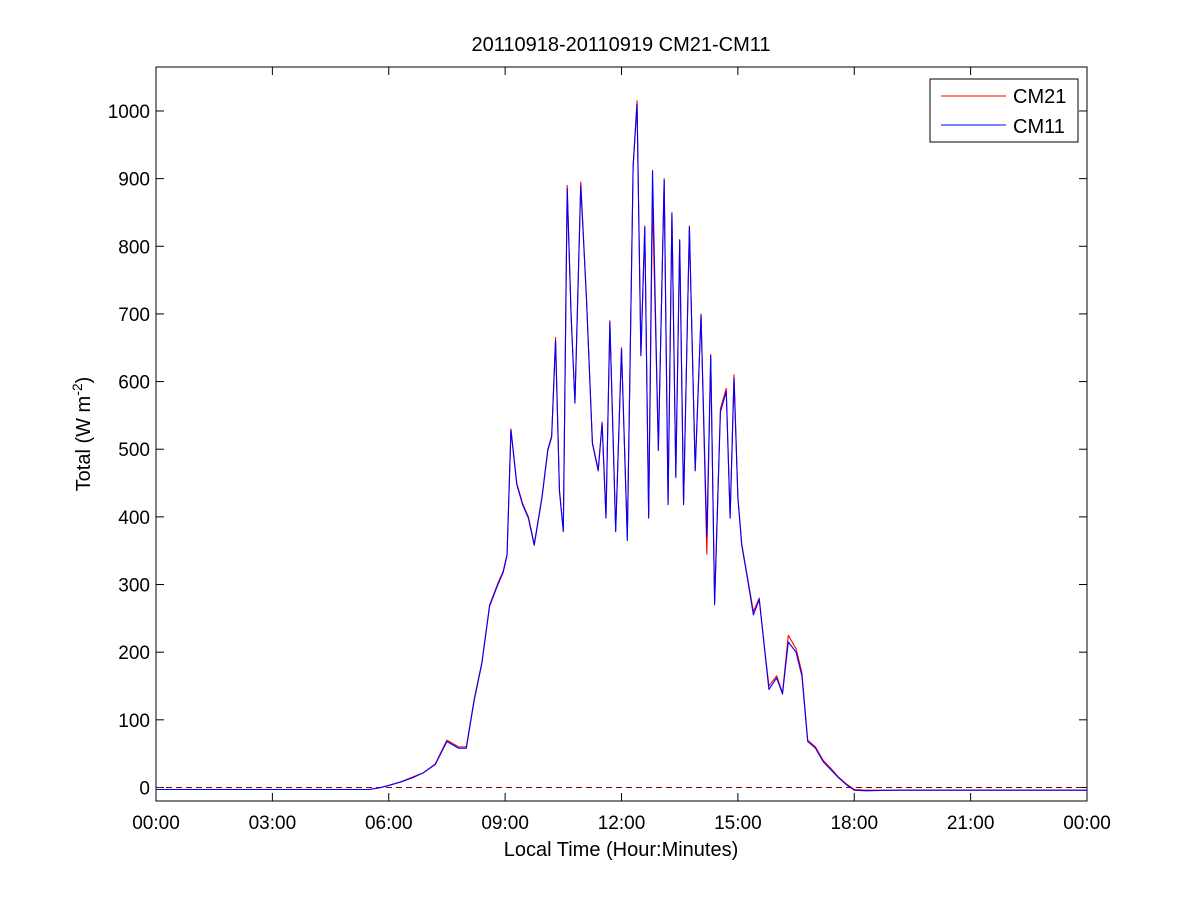  I want to click on x-tick-label: 15:00, so click(738, 823).